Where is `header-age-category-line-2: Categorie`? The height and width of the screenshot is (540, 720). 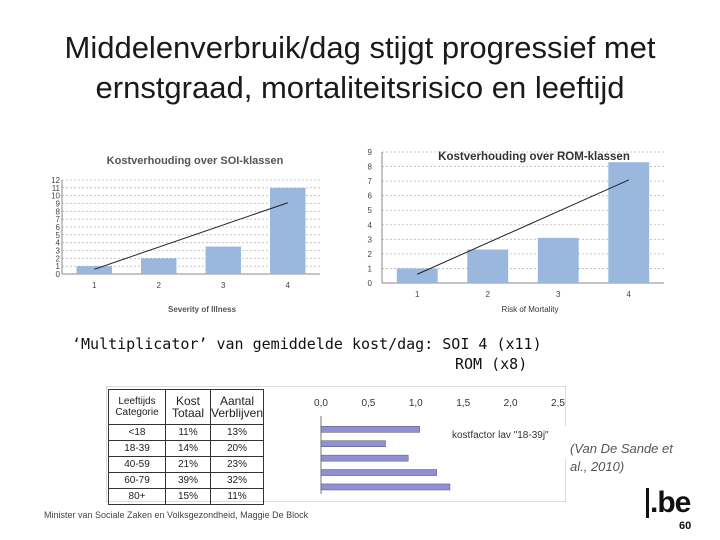 header-age-category-line-2: Categorie is located at coordinates (137, 412).